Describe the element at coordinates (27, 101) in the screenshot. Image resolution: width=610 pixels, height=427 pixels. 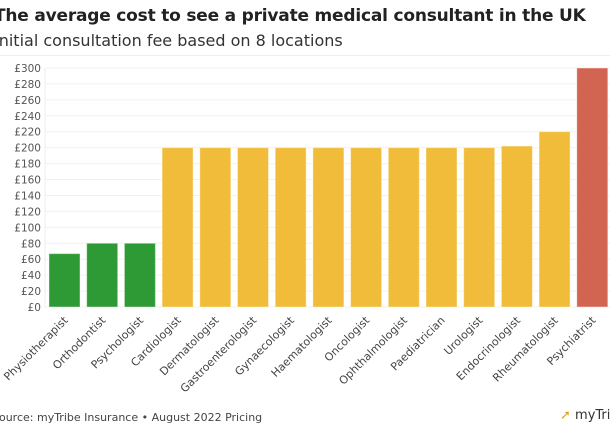
I see `y-tick-label: £260` at that location.